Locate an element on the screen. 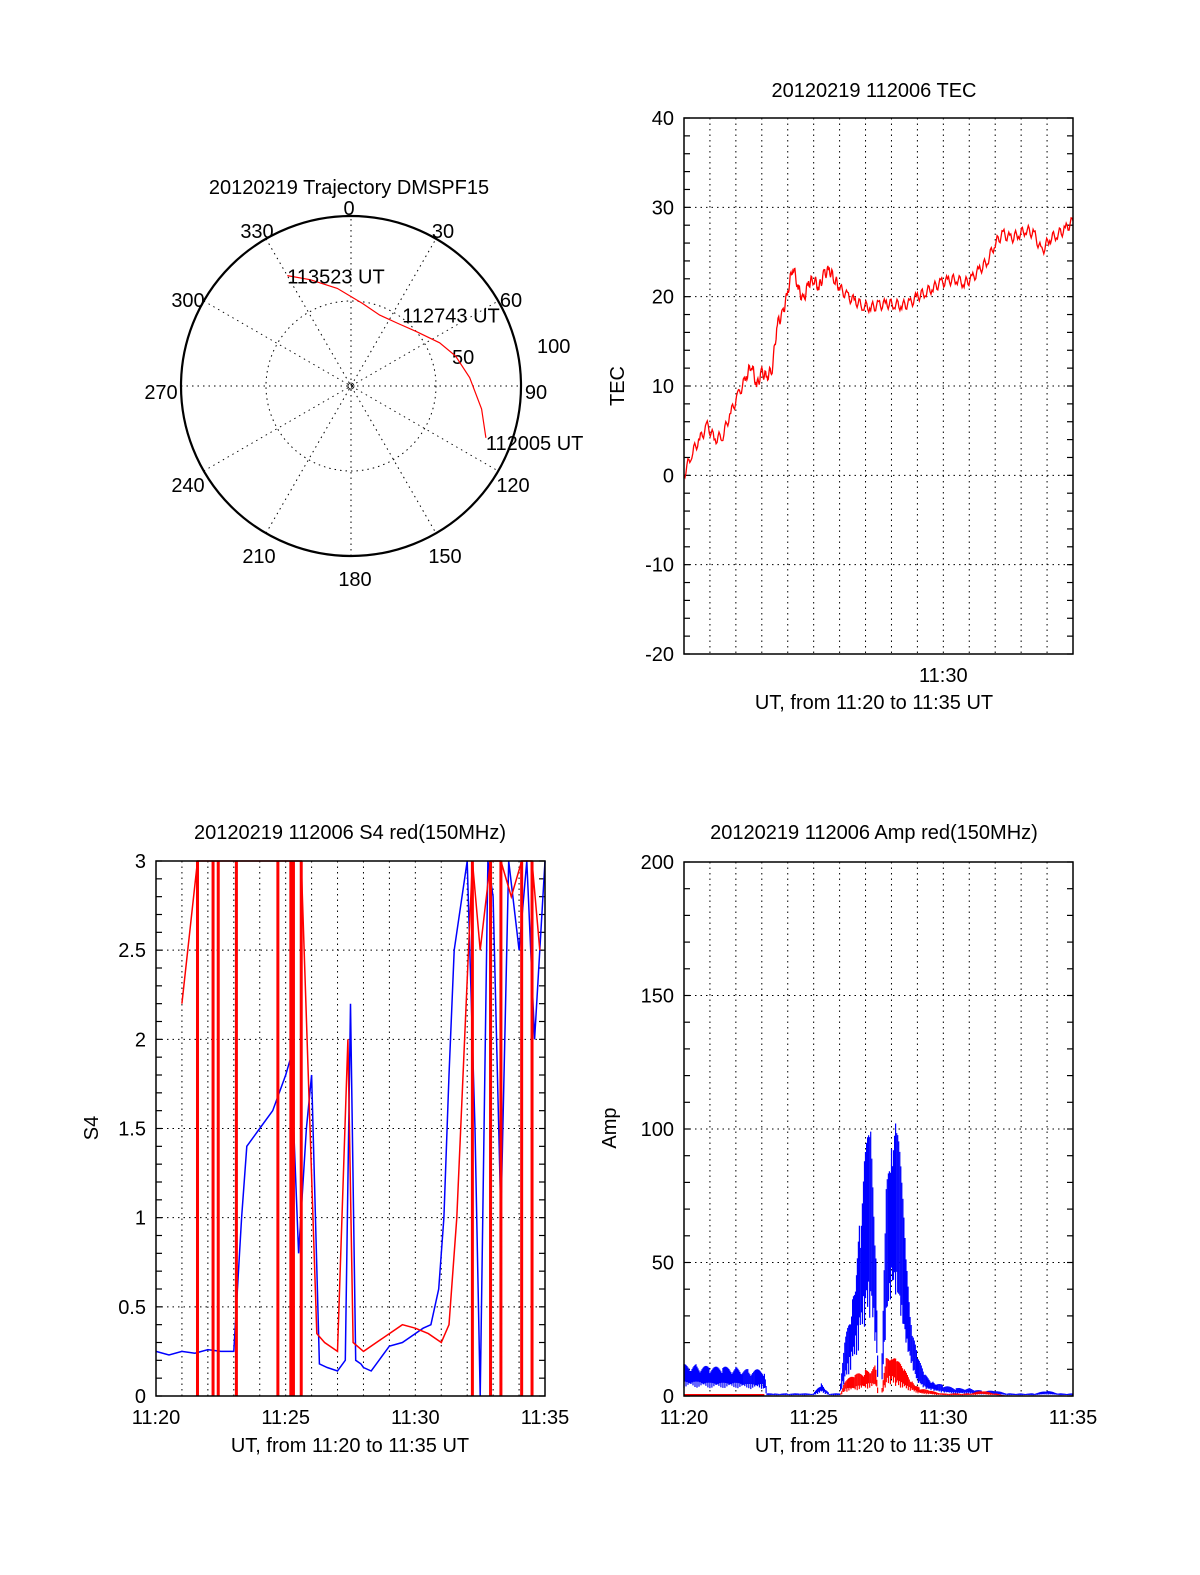  polar-azimuth-label: 300 is located at coordinates (187, 301).